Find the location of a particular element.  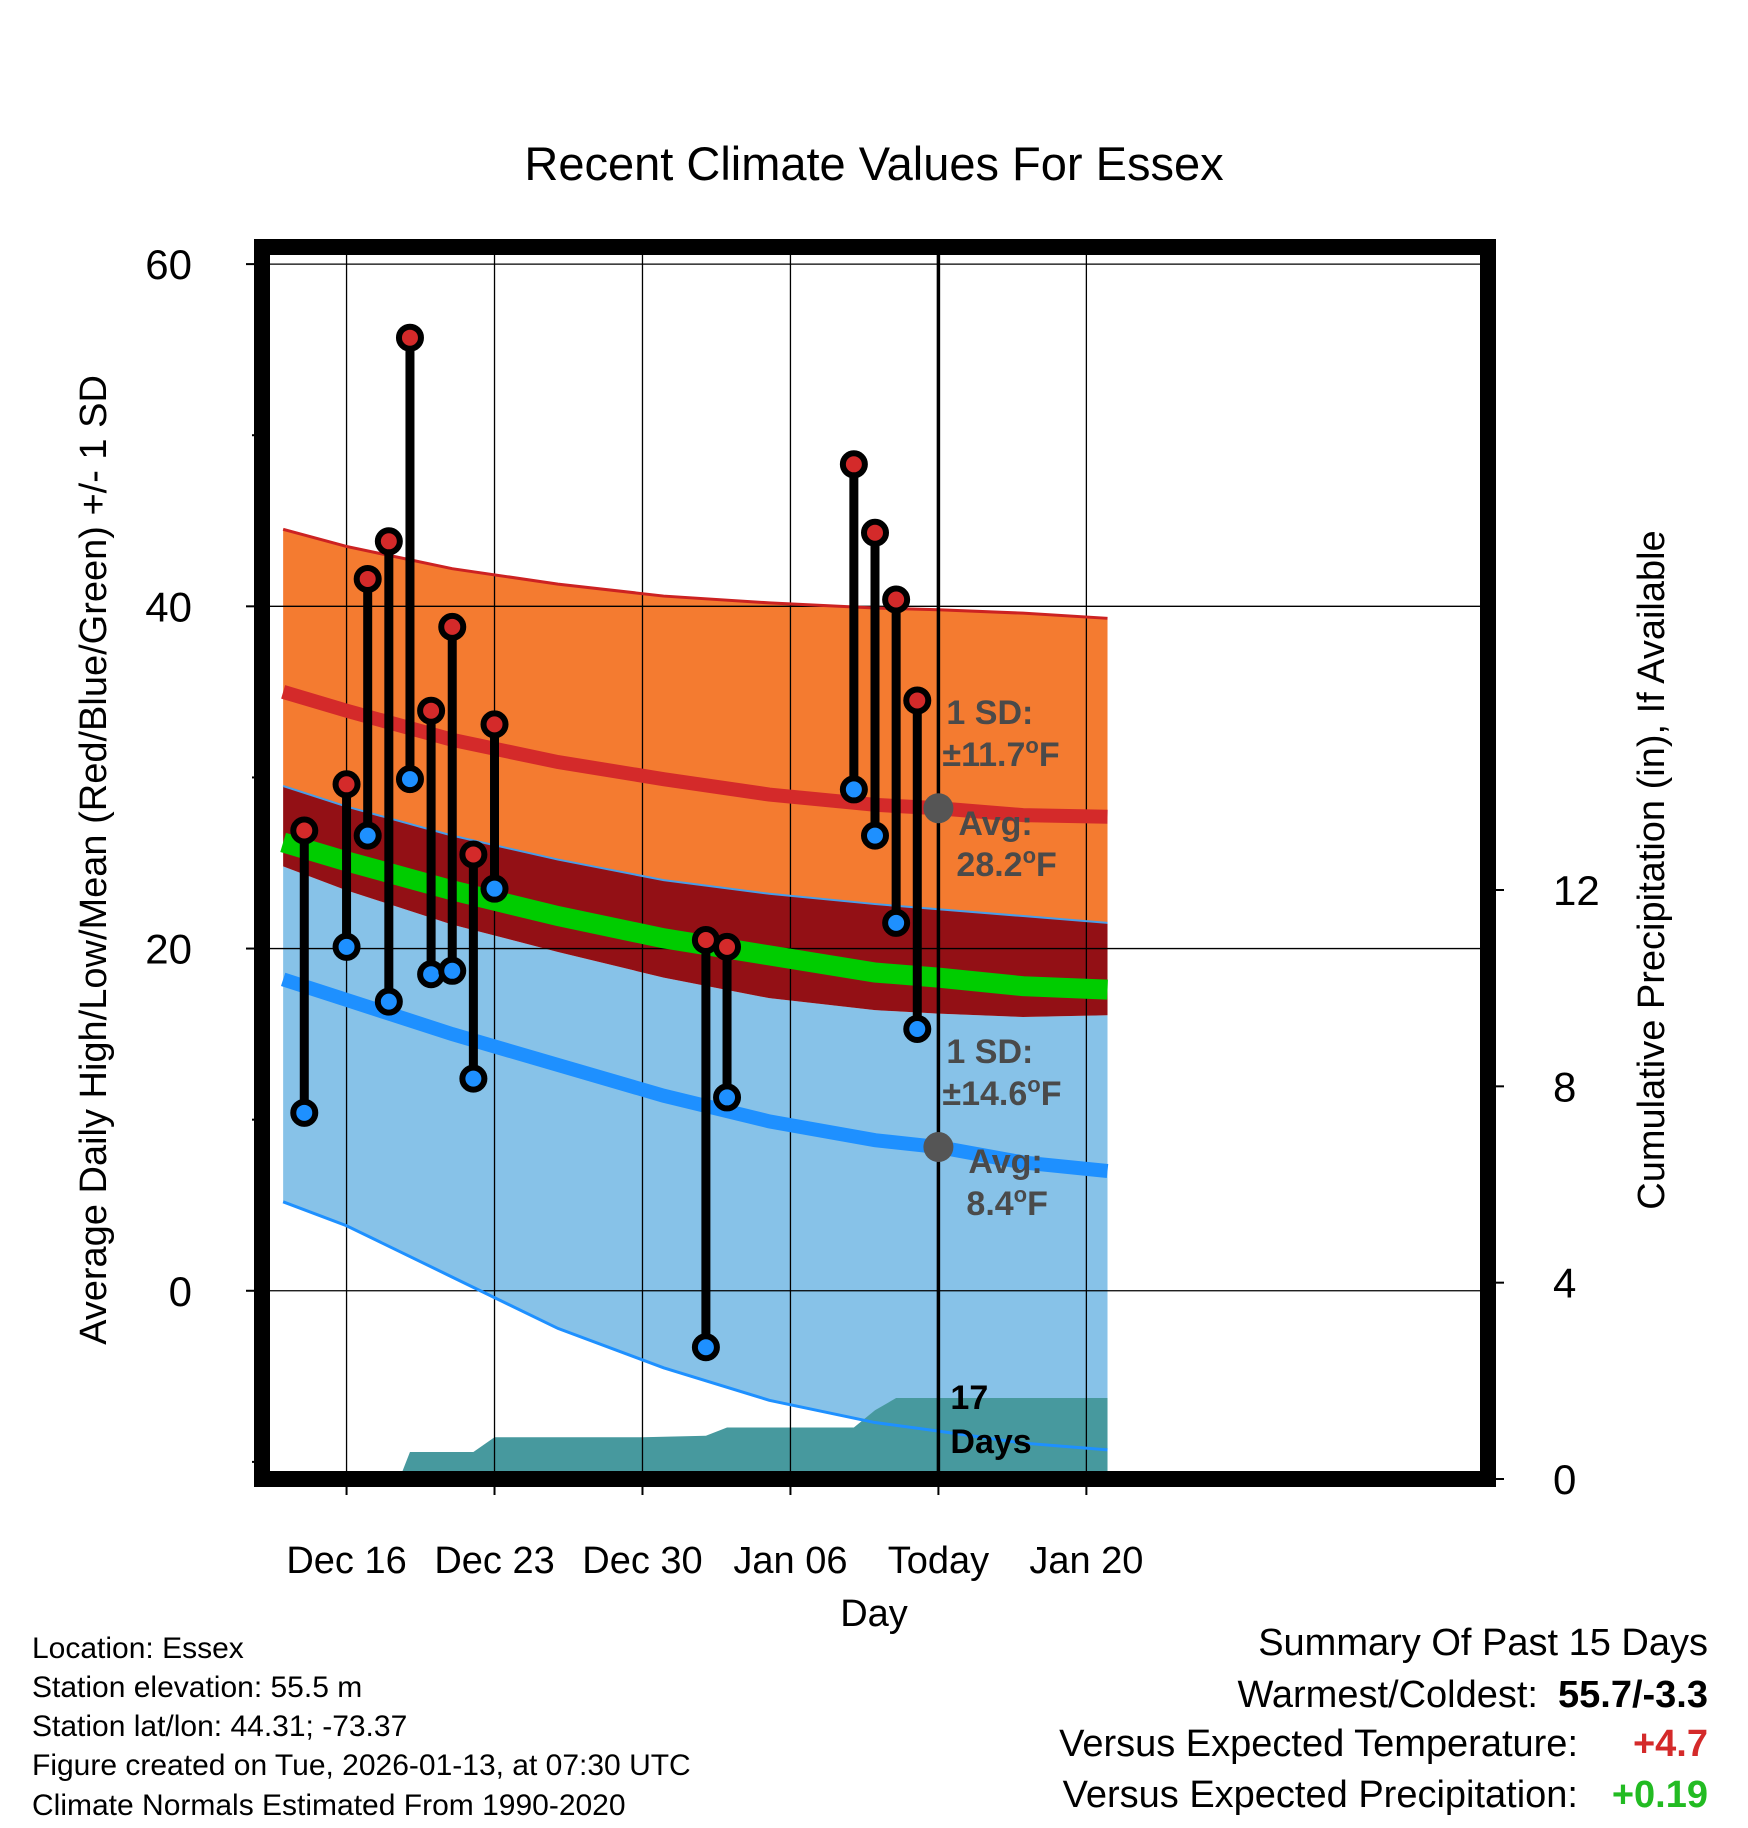

normal-low-line is located at coordinates (694, 1075).